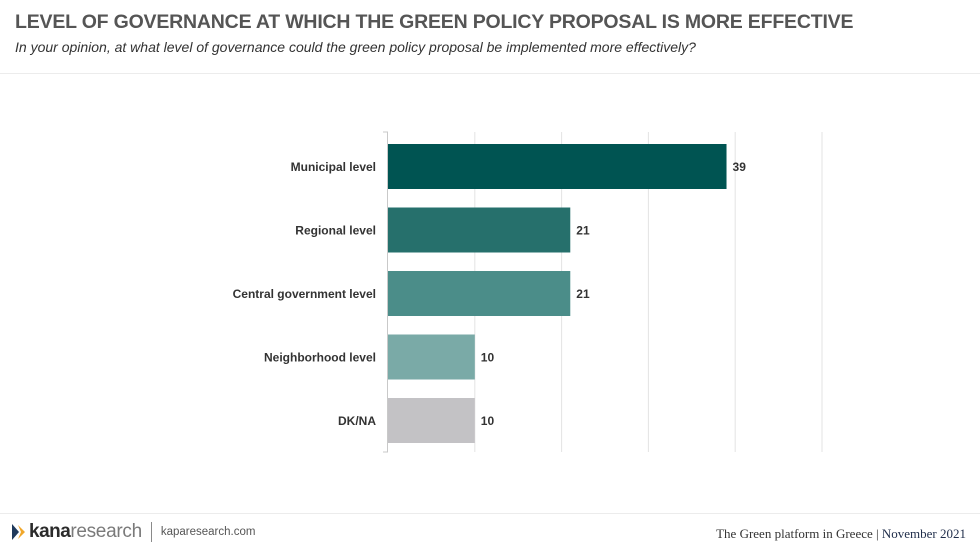 The width and height of the screenshot is (980, 551). Describe the element at coordinates (304, 294) in the screenshot. I see `category-label-2: Central government level` at that location.